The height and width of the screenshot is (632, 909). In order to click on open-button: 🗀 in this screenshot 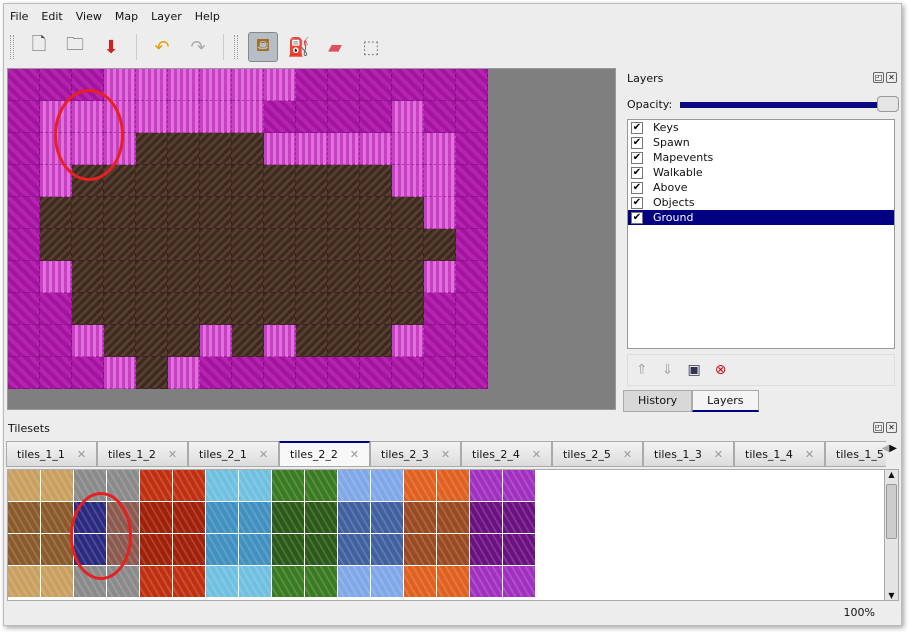, I will do `click(75, 47)`.